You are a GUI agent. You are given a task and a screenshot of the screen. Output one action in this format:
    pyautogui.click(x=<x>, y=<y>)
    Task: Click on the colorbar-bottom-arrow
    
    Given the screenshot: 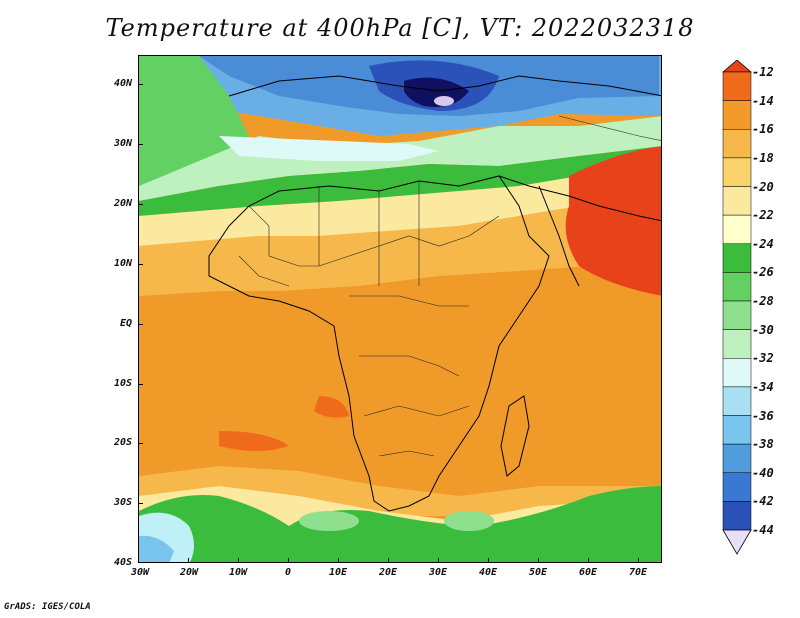 What is the action you would take?
    pyautogui.click(x=737, y=542)
    